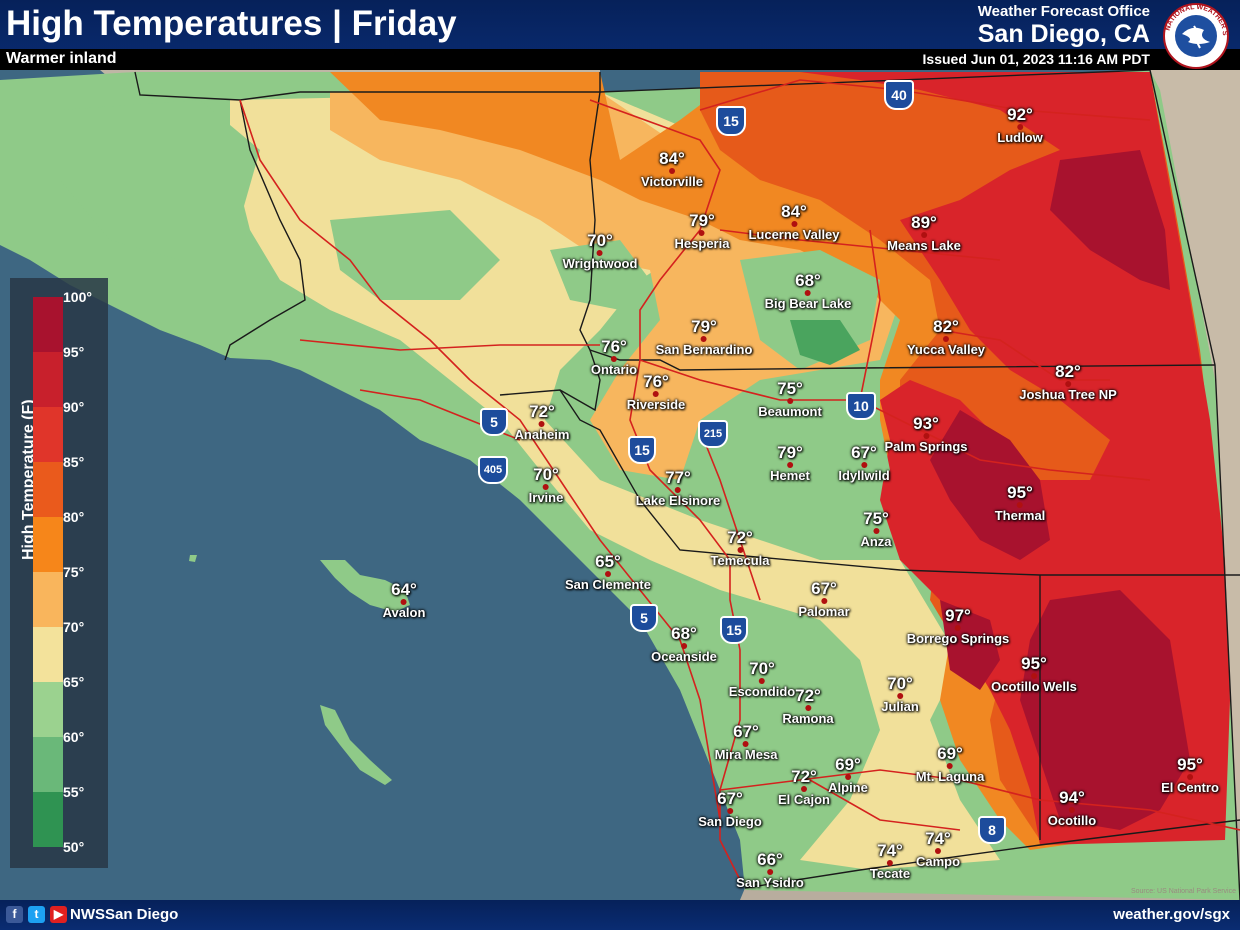 The height and width of the screenshot is (930, 1240). I want to click on interstate-215-shield: 215, so click(713, 434).